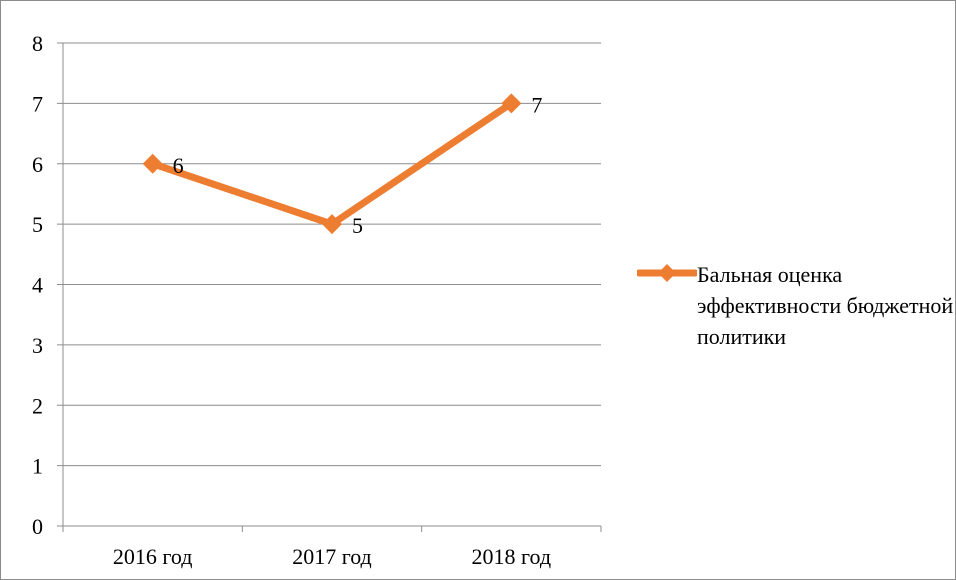 Image resolution: width=956 pixels, height=580 pixels. Describe the element at coordinates (37, 164) in the screenshot. I see `y-tick-label: 6` at that location.